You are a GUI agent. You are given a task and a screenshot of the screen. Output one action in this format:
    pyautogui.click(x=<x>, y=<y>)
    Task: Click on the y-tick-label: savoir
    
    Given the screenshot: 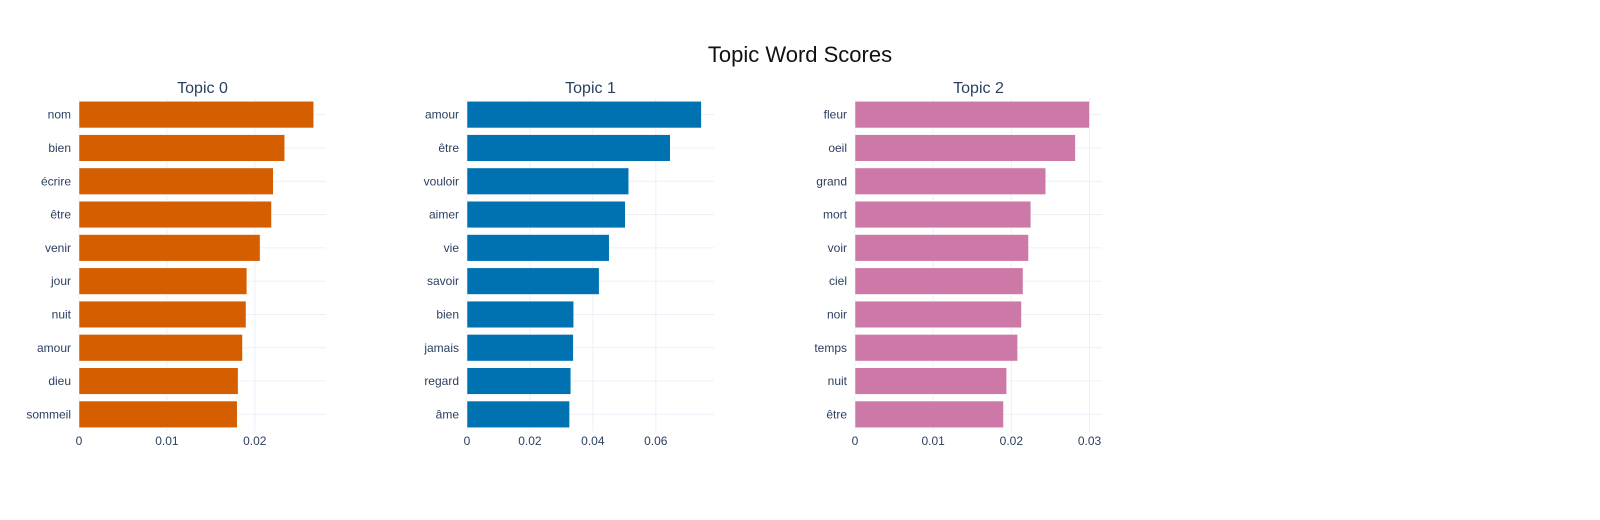 What is the action you would take?
    pyautogui.click(x=443, y=281)
    